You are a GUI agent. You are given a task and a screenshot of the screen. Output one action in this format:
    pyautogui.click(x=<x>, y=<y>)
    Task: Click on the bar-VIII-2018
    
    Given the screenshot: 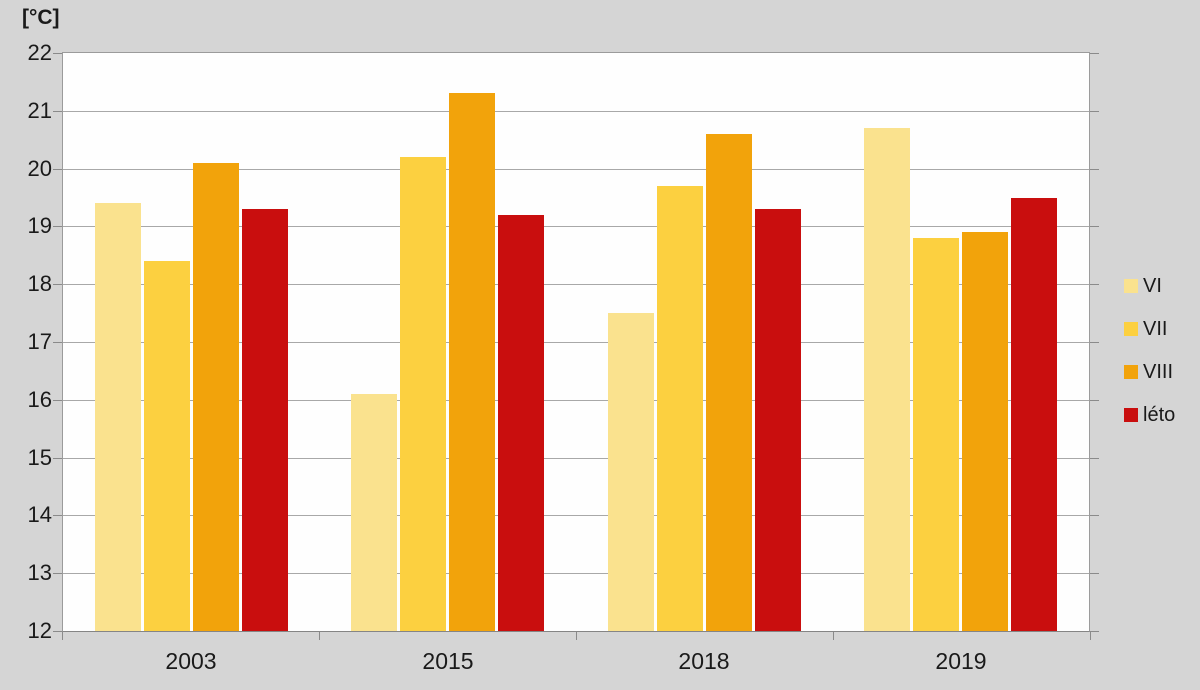 What is the action you would take?
    pyautogui.click(x=729, y=382)
    